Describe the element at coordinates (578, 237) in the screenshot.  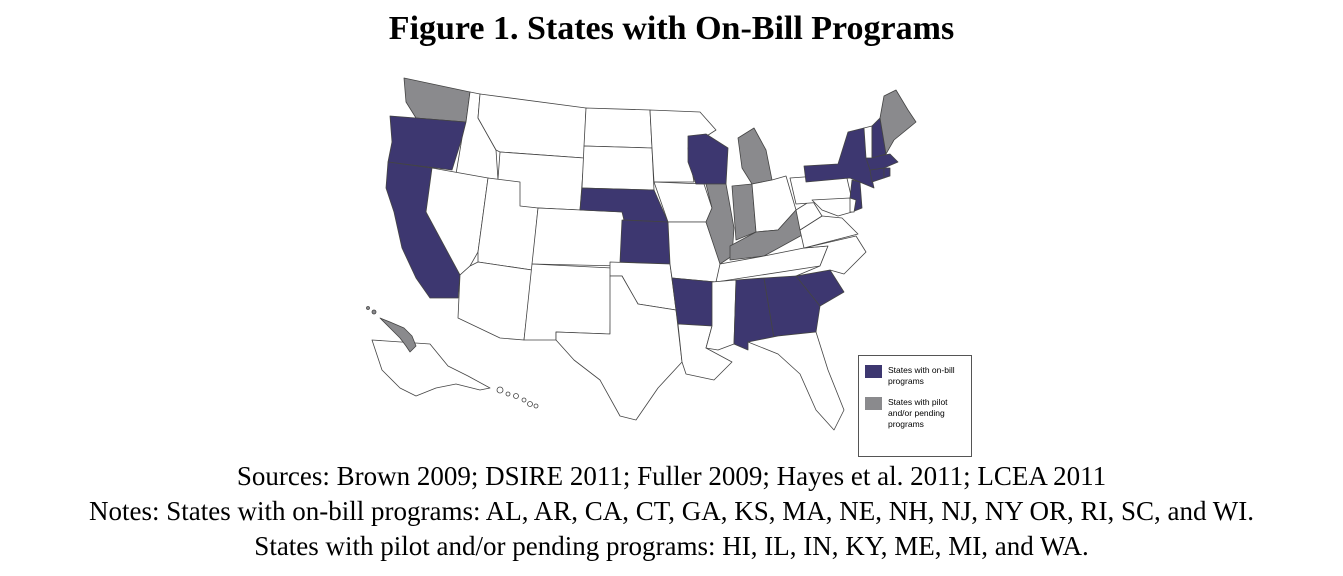
I see `state-co` at that location.